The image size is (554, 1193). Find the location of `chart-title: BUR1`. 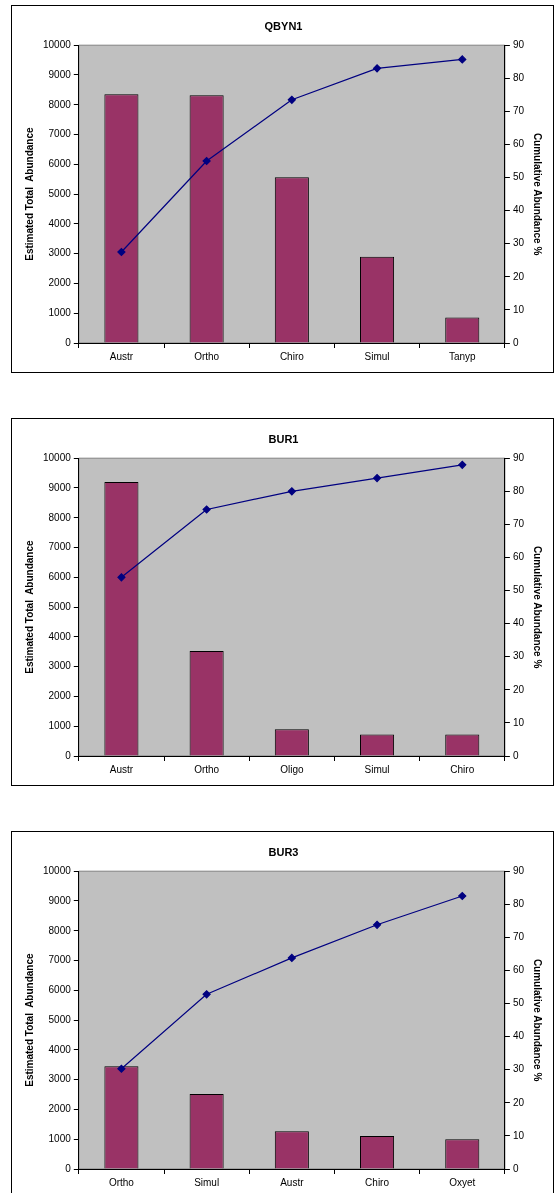

chart-title: BUR1 is located at coordinates (283, 438).